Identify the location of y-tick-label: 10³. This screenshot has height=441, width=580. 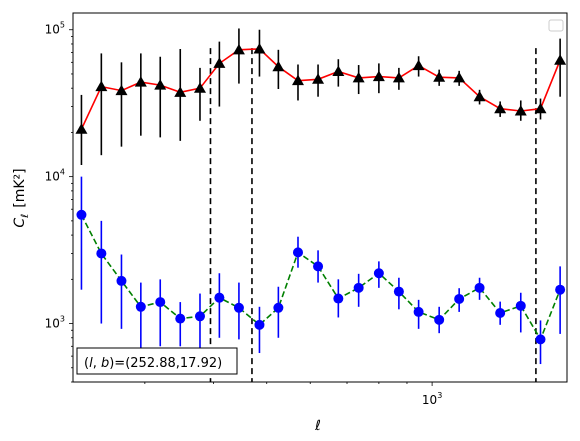
(55, 323).